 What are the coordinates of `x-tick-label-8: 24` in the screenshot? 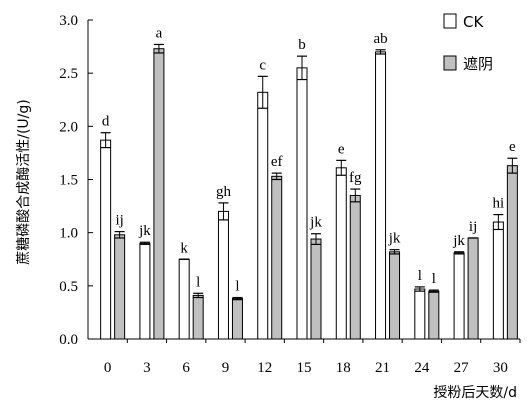 It's located at (422, 368).